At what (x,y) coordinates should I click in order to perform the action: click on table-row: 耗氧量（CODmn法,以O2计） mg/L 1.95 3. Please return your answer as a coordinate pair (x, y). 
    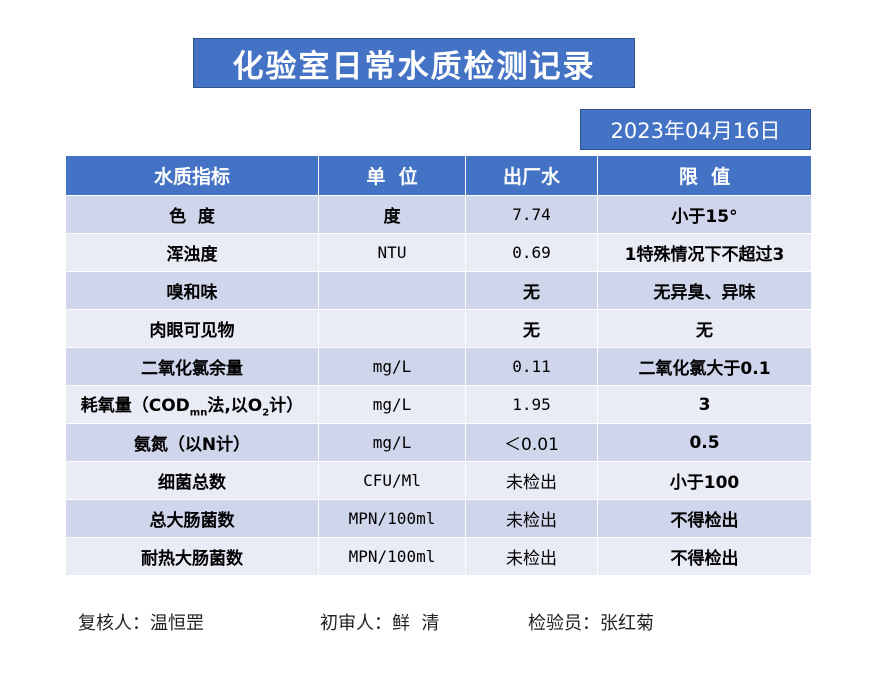
    Looking at the image, I should click on (438, 404).